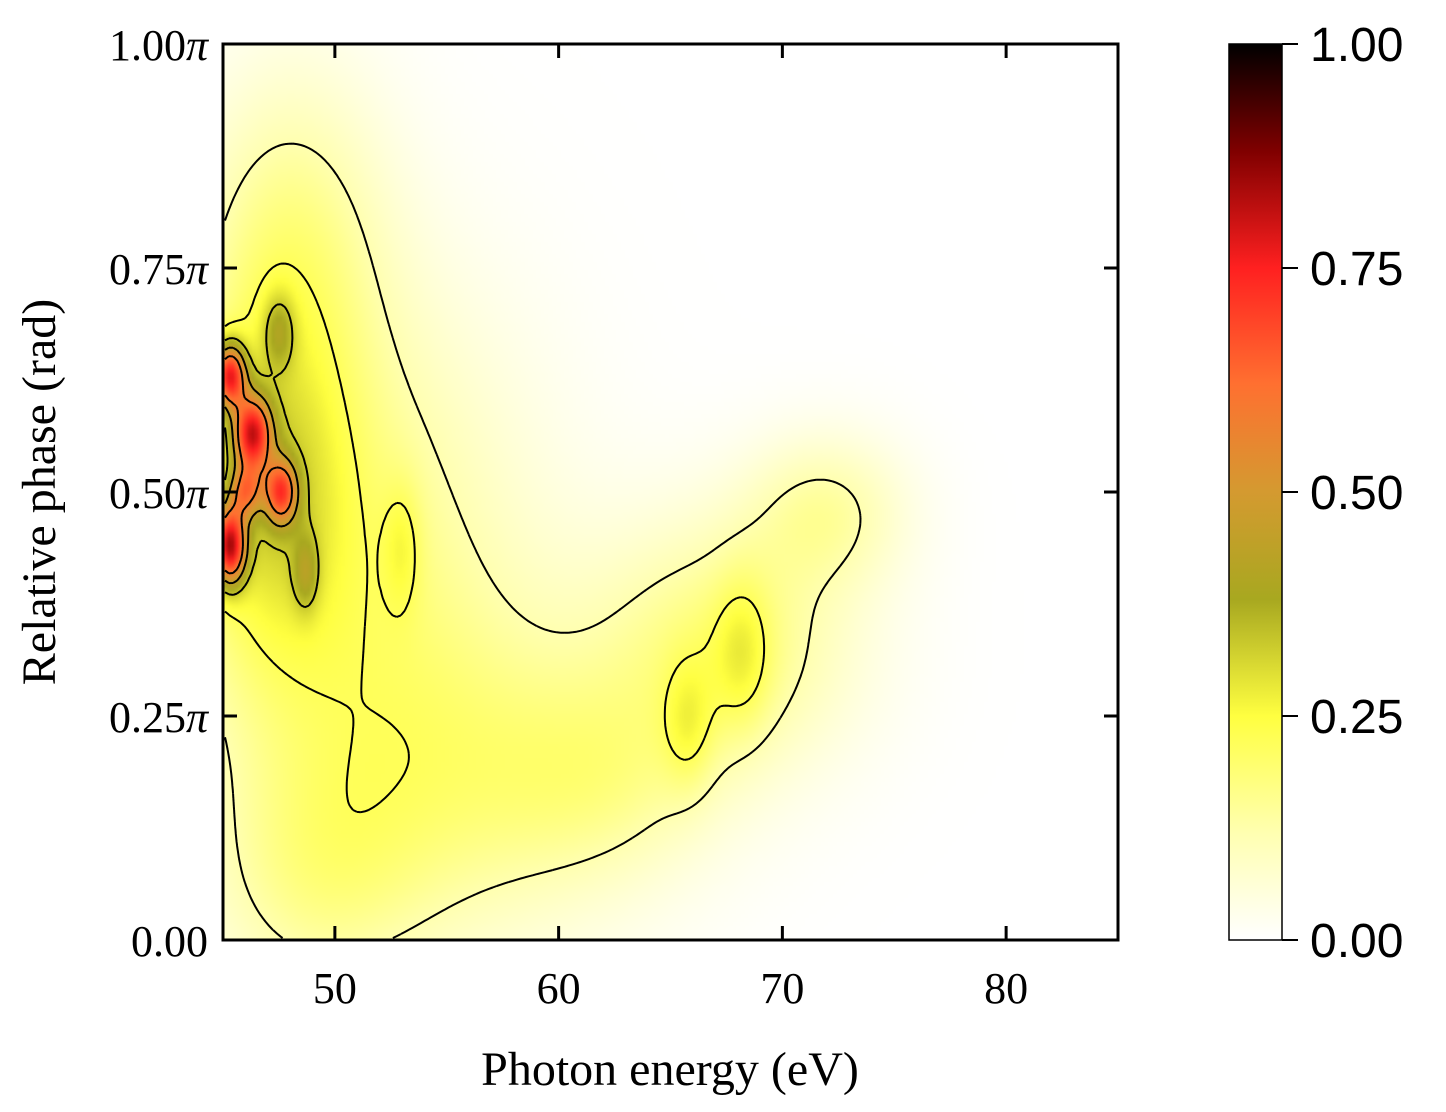 This screenshot has width=1446, height=1112. I want to click on y-tick-value: 0.75, so click(147, 269).